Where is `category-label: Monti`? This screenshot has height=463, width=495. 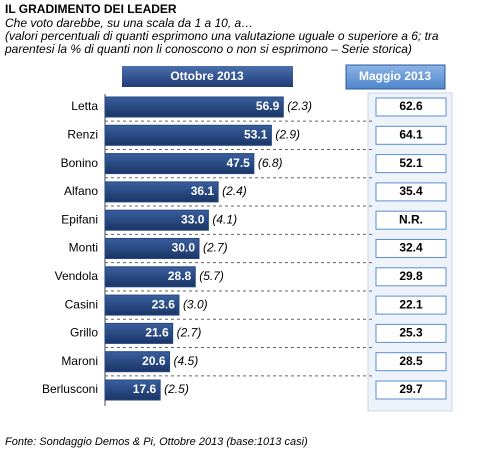 category-label: Monti is located at coordinates (83, 248).